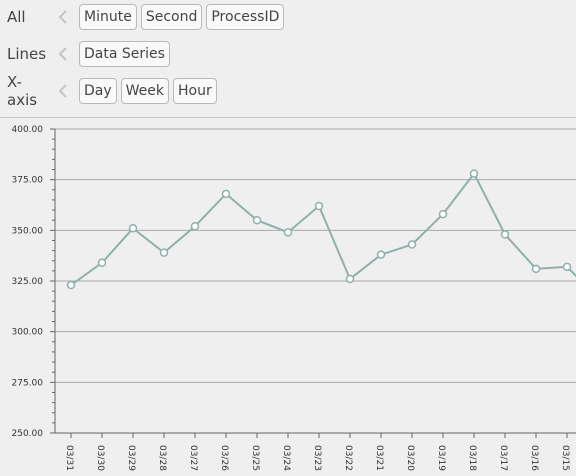 The image size is (576, 476). Describe the element at coordinates (534, 458) in the screenshot. I see `x-tick-label: 03/16` at that location.